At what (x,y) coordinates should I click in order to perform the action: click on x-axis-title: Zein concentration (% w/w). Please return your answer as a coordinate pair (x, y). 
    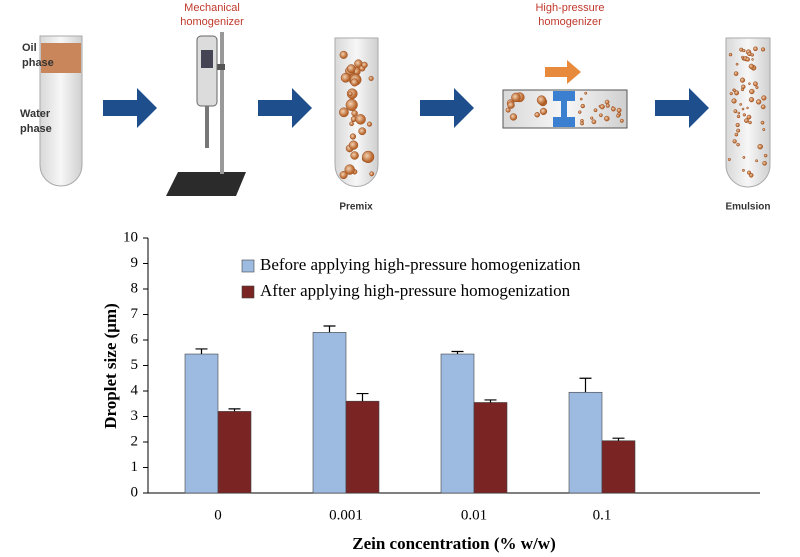
    Looking at the image, I should click on (454, 543).